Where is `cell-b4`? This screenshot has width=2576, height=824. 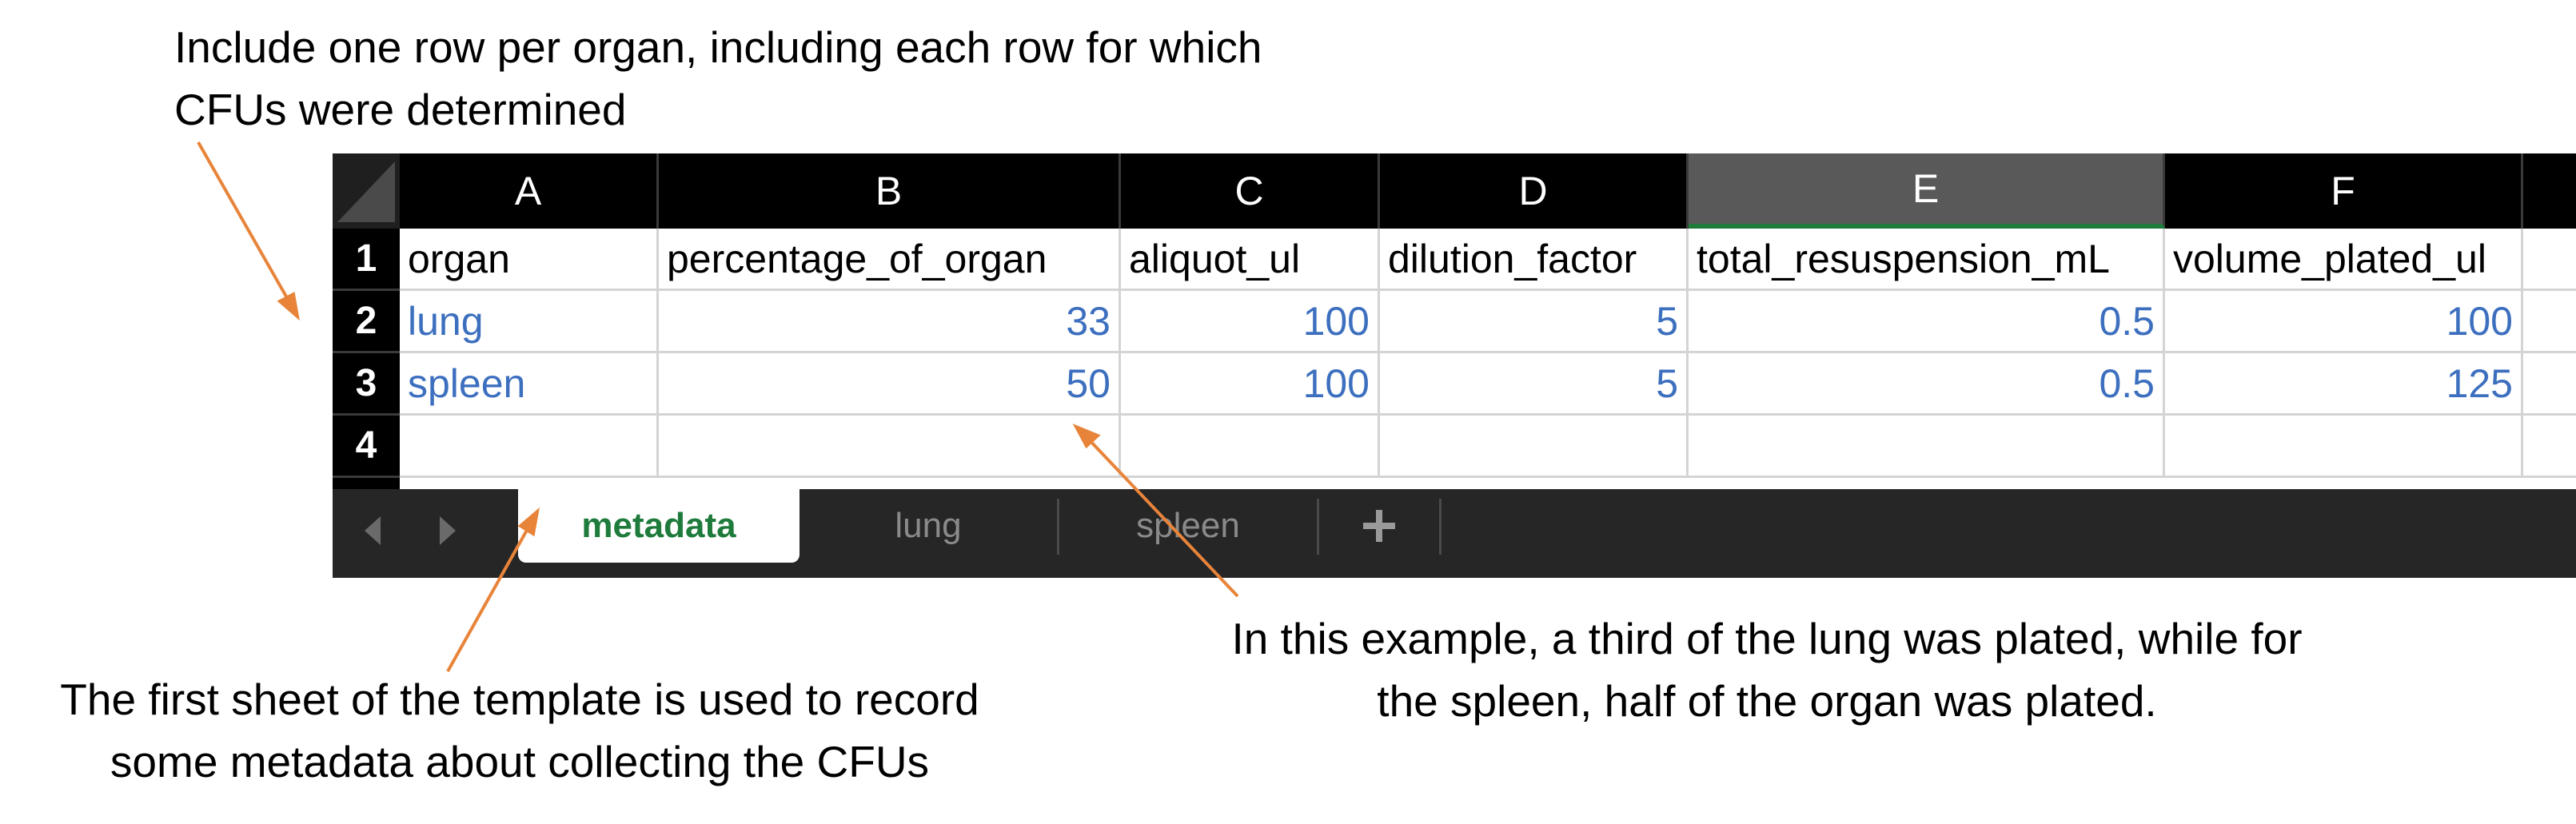 cell-b4 is located at coordinates (890, 447).